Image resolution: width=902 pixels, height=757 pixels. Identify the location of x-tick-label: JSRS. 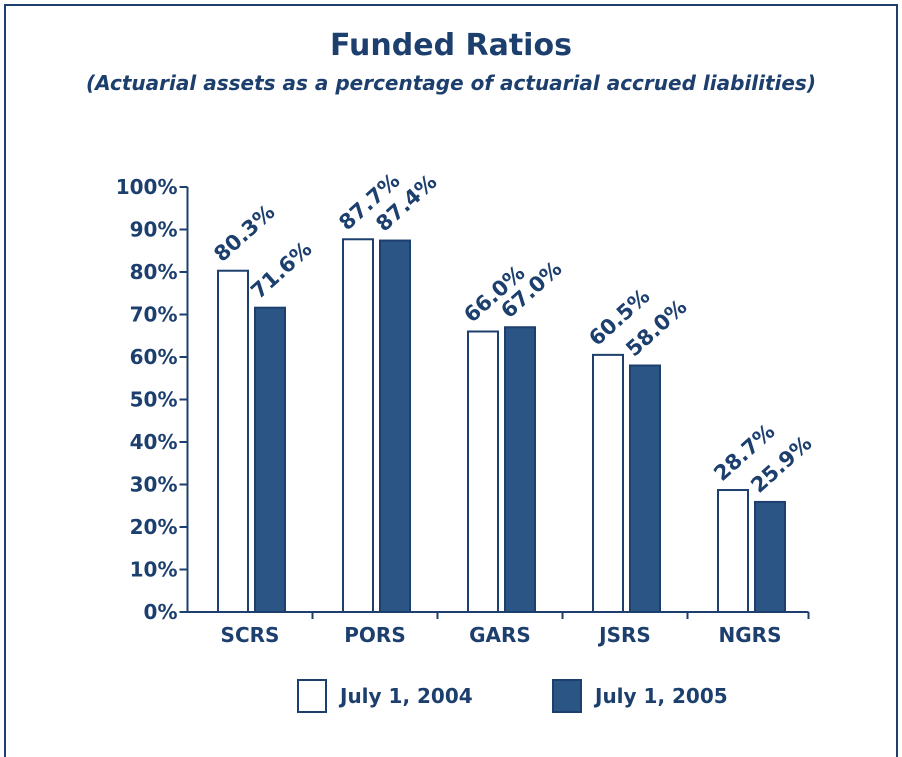
(624, 635).